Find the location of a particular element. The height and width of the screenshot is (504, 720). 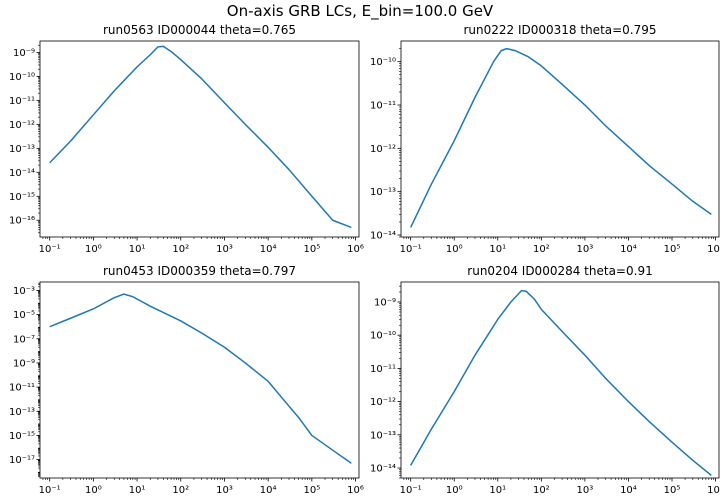

y-tick-label: 10⁻³ is located at coordinates (24, 291).